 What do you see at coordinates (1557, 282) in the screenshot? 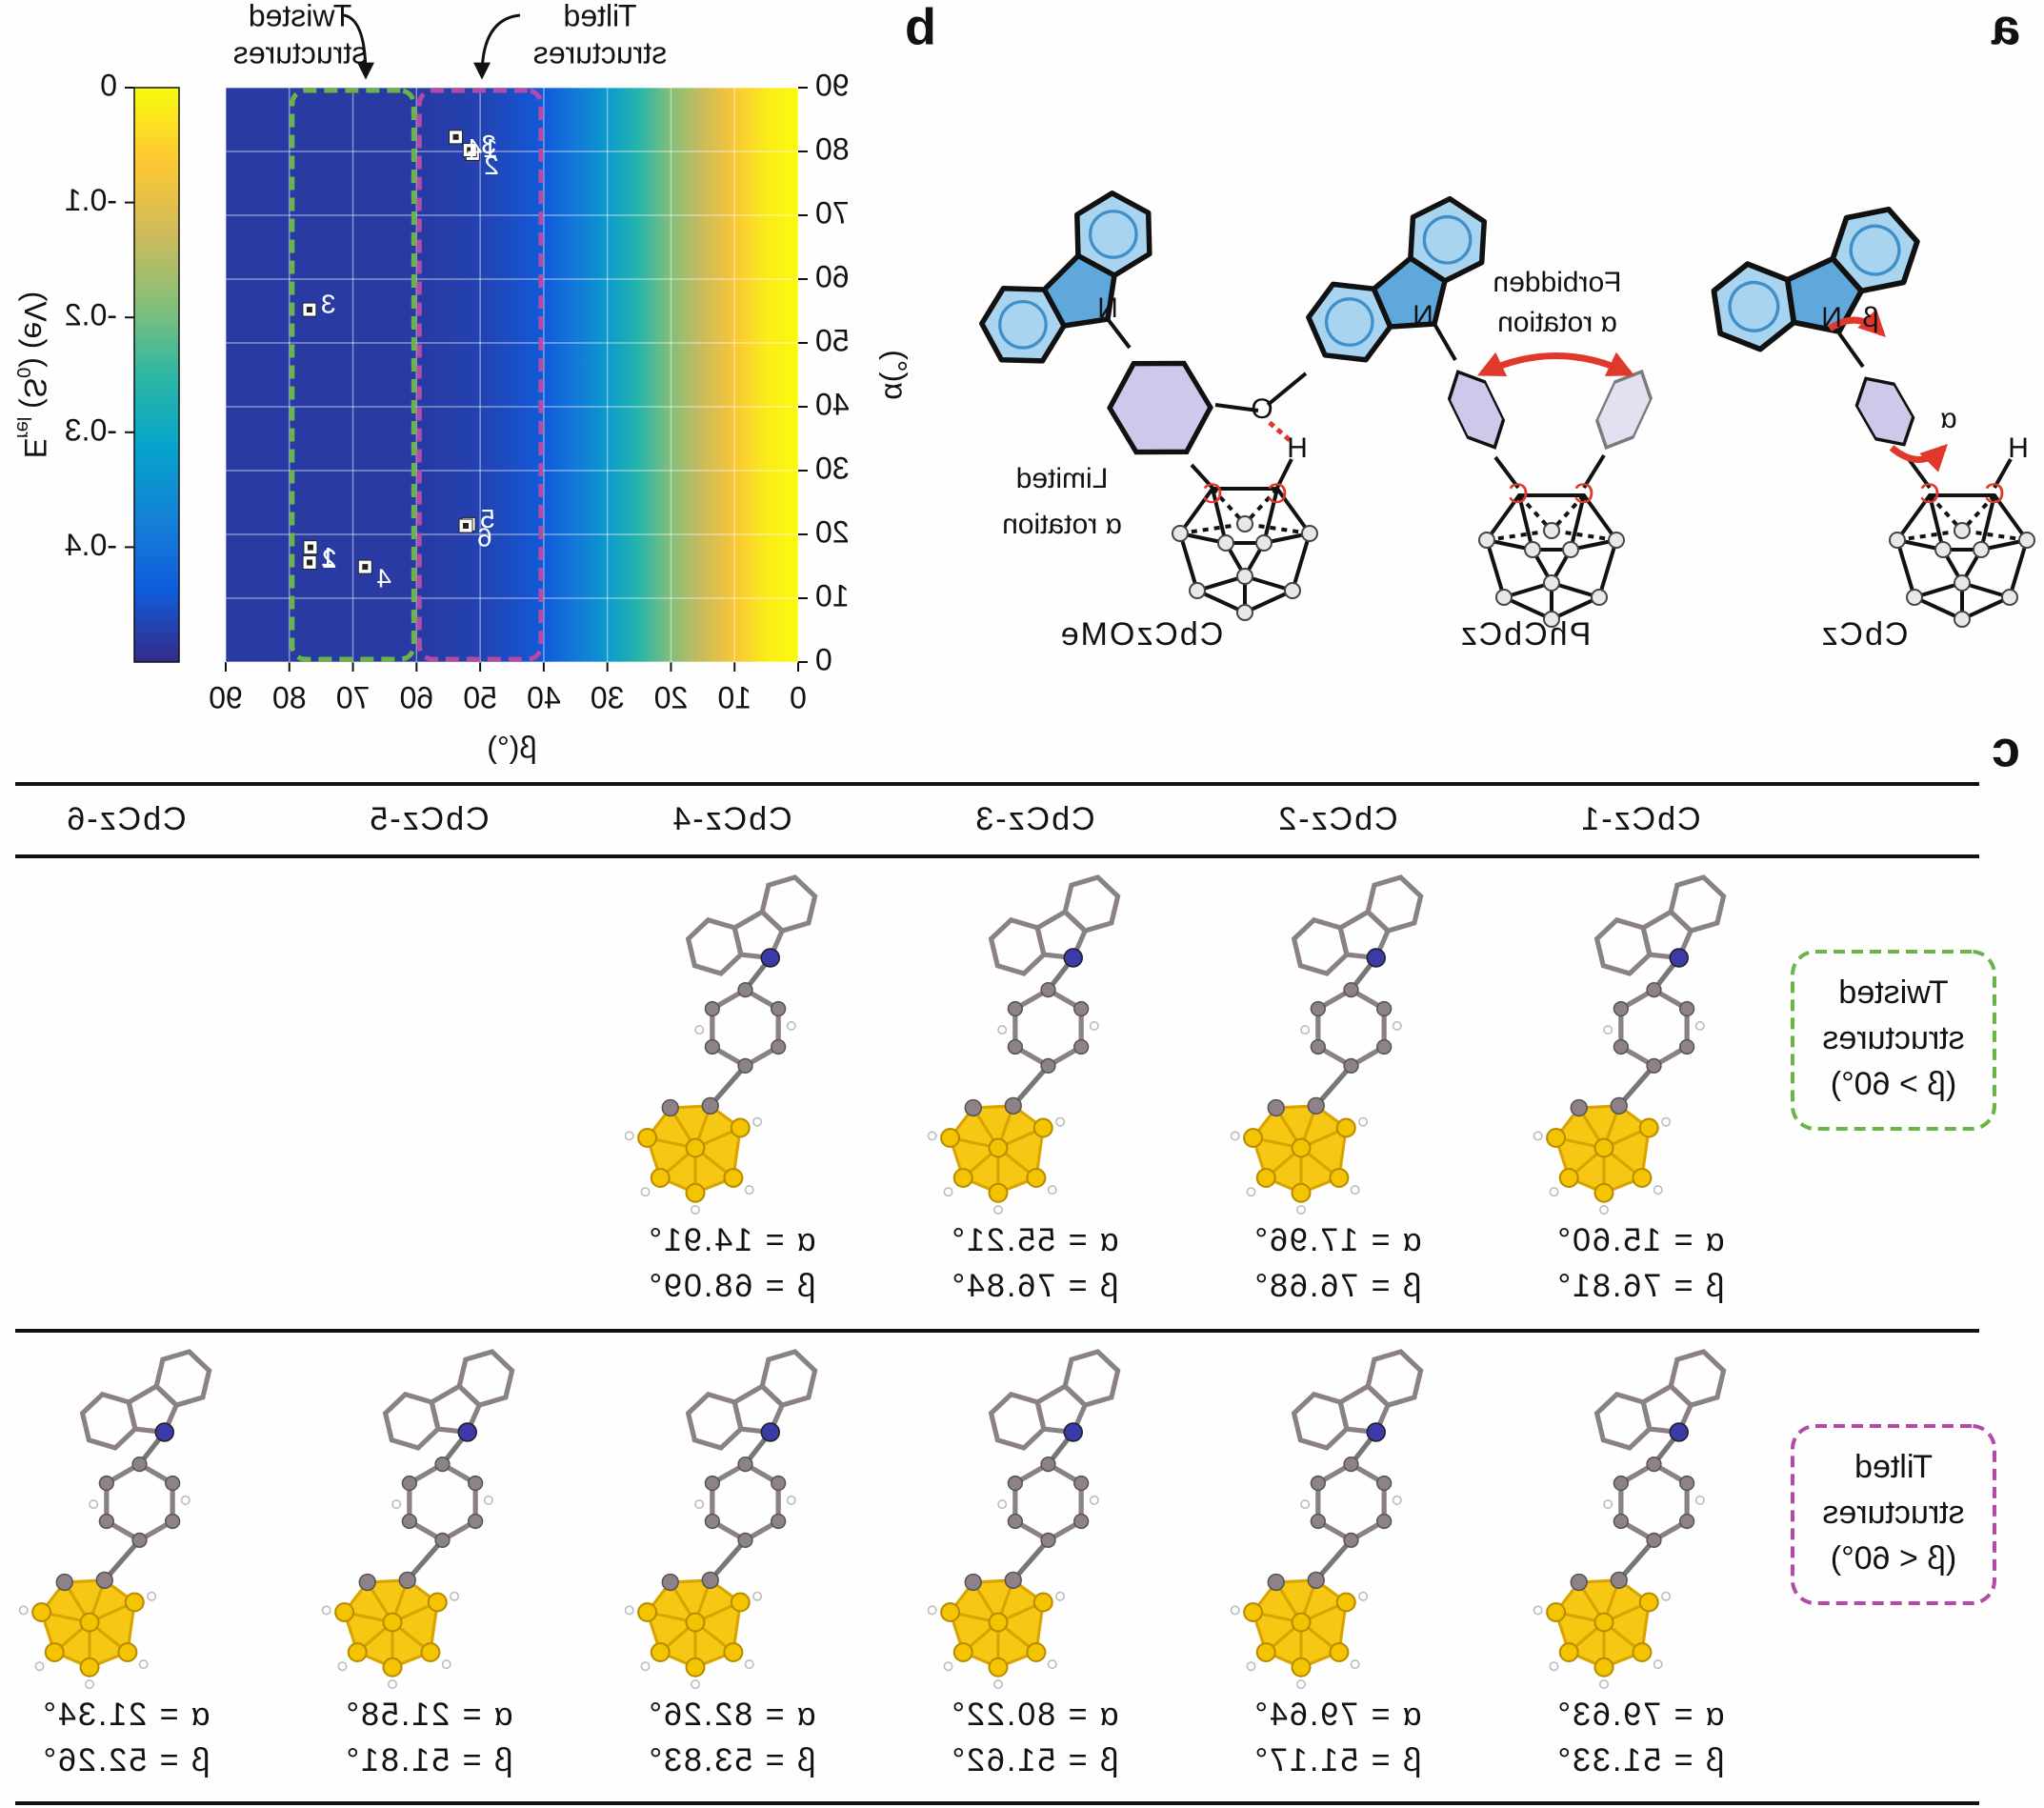
I see `note: Forbidden` at bounding box center [1557, 282].